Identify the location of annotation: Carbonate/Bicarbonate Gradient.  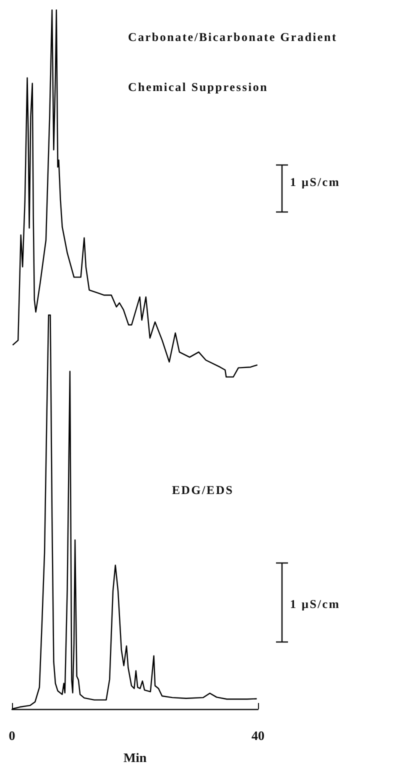
(233, 37).